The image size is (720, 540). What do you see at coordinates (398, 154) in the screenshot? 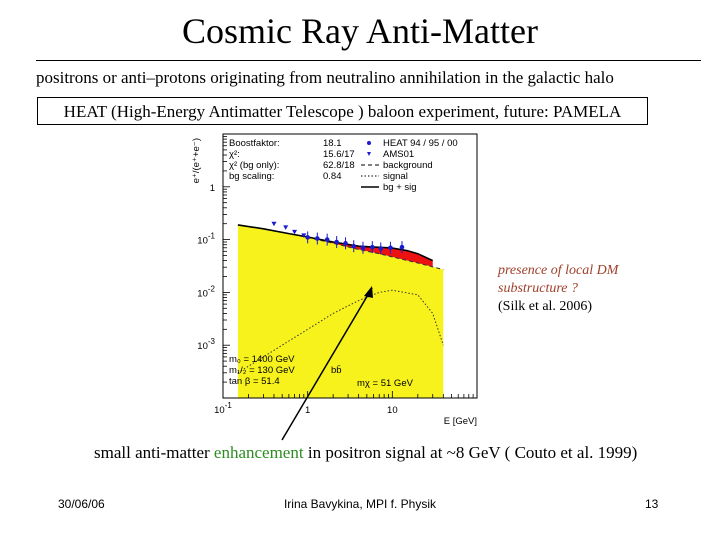
I see `legend-label: AMS01` at bounding box center [398, 154].